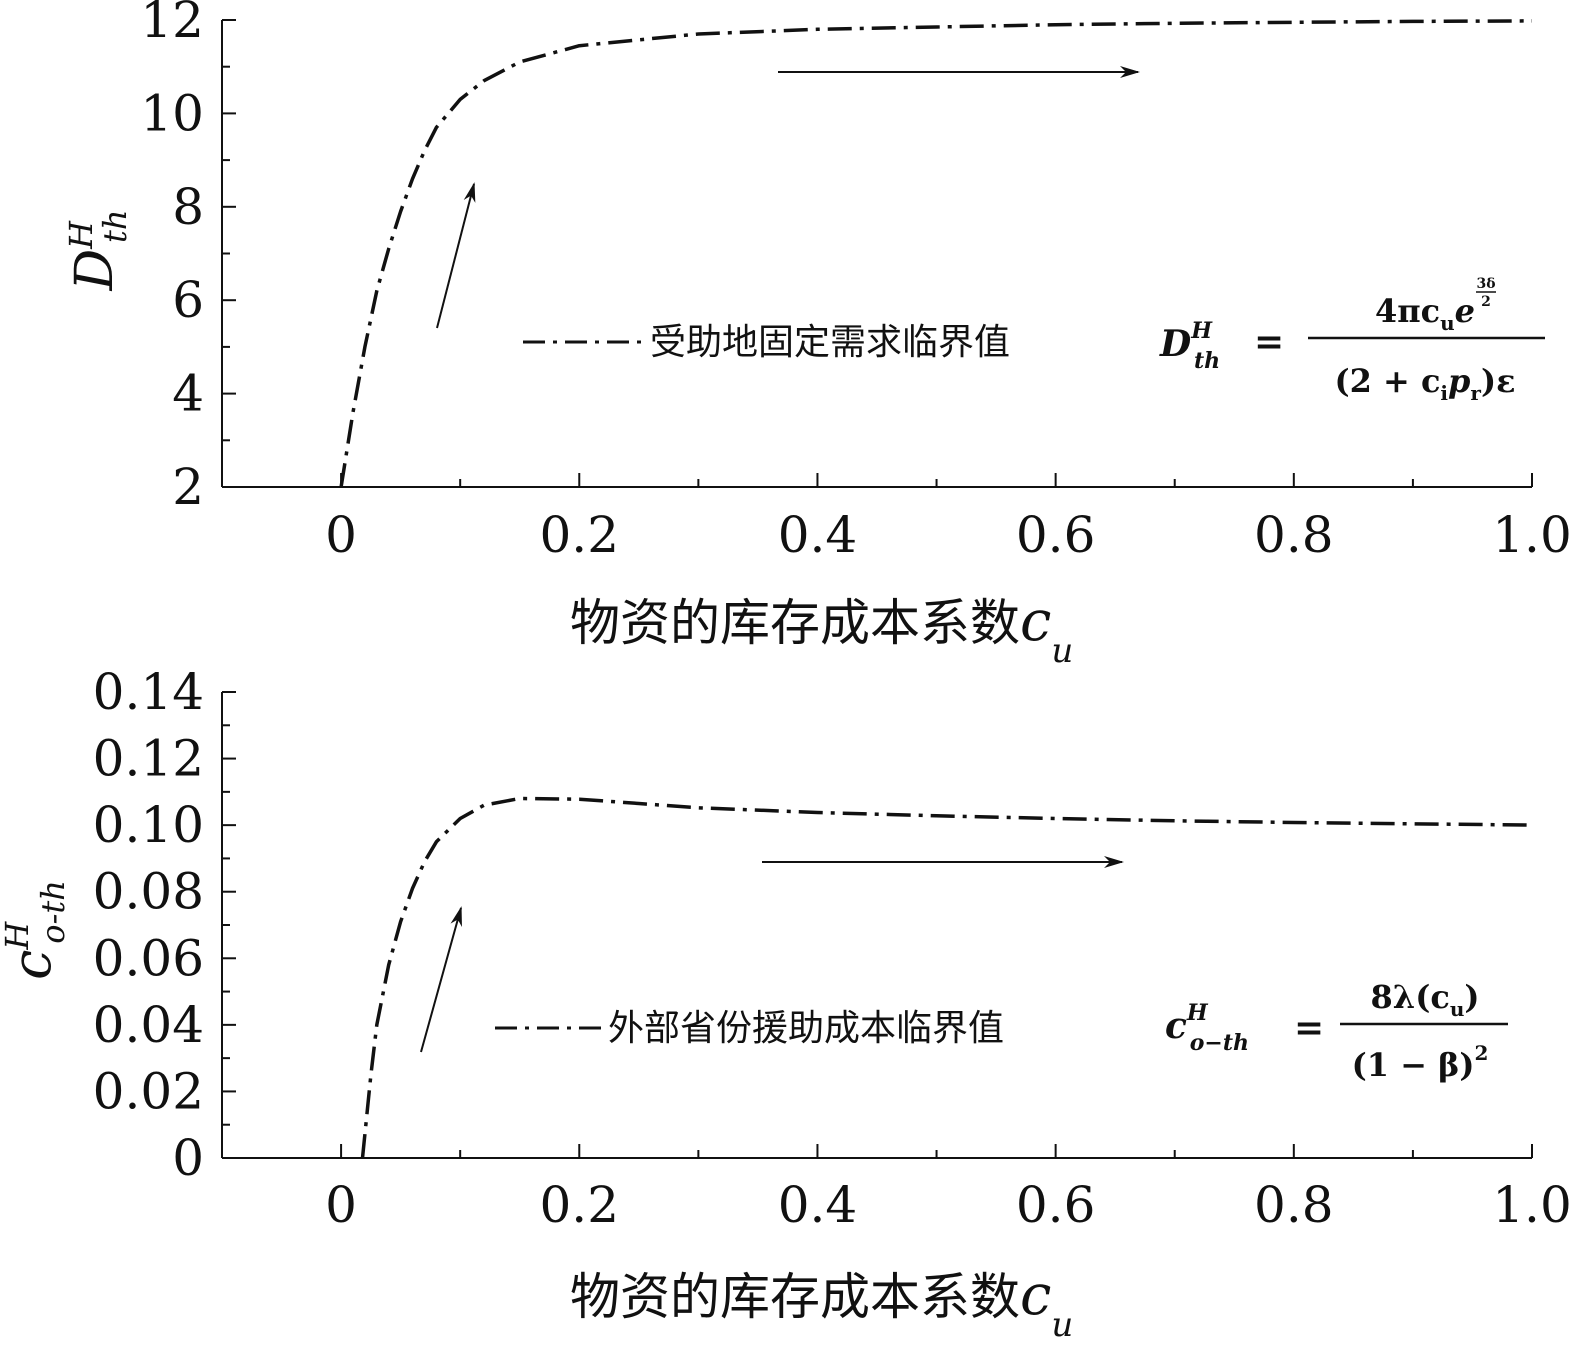  Describe the element at coordinates (1425, 313) in the screenshot. I see `svg-text: 4πcue` at that location.